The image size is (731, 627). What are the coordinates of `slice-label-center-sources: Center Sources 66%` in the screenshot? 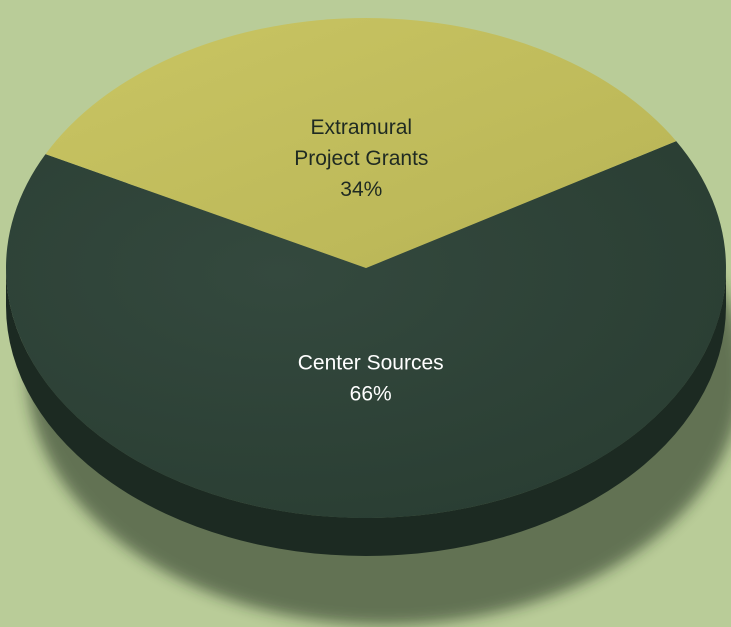 It's located at (371, 379).